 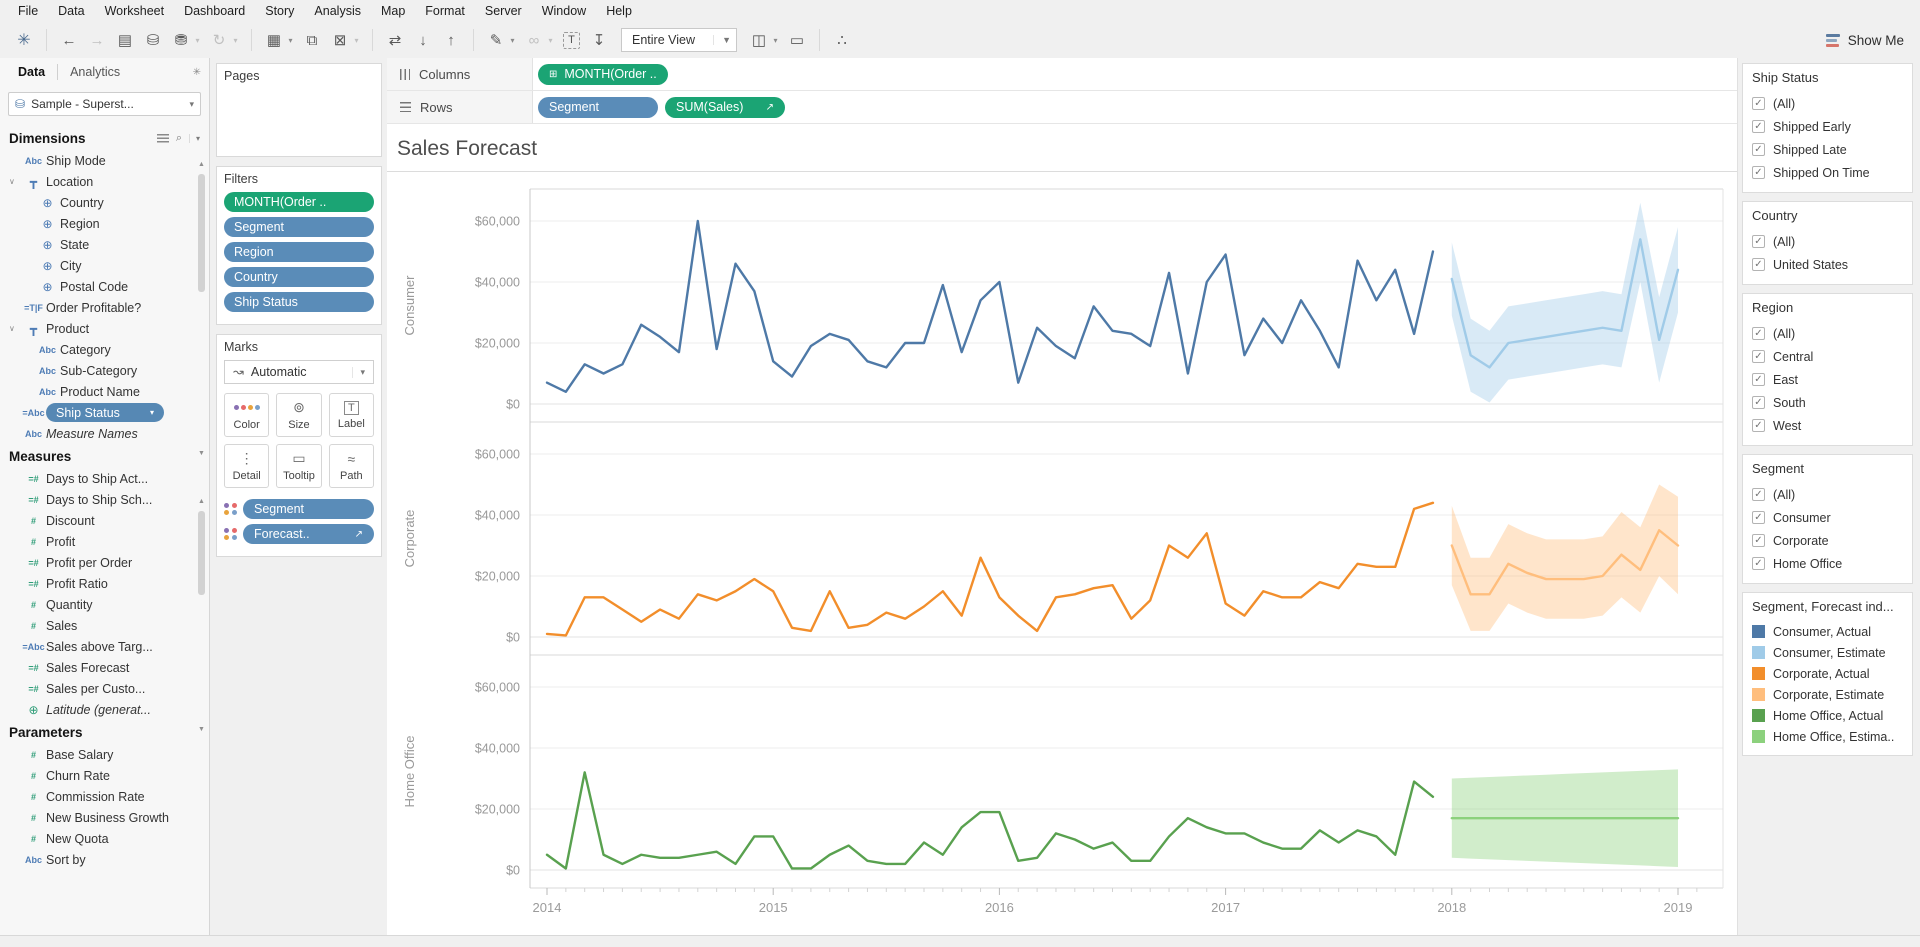 I want to click on field-ship-status: =Abc Ship Status ▾, so click(x=104, y=412).